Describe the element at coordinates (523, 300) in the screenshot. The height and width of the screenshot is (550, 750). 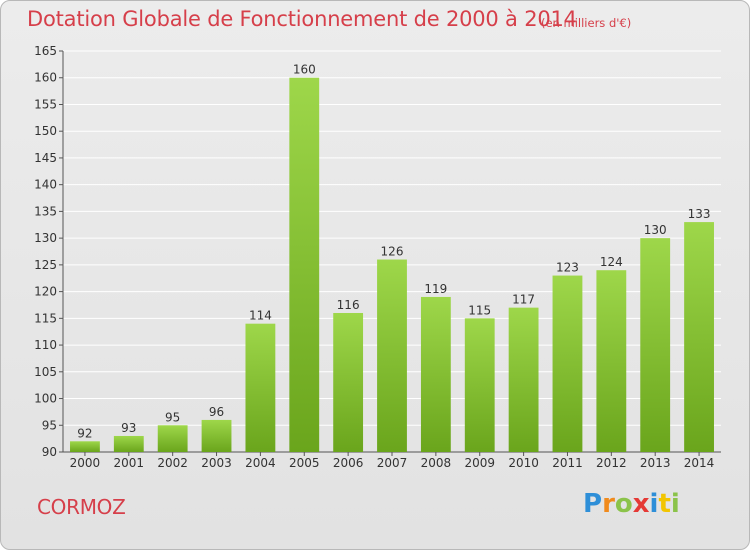
I see `value-label-2010: 117` at that location.